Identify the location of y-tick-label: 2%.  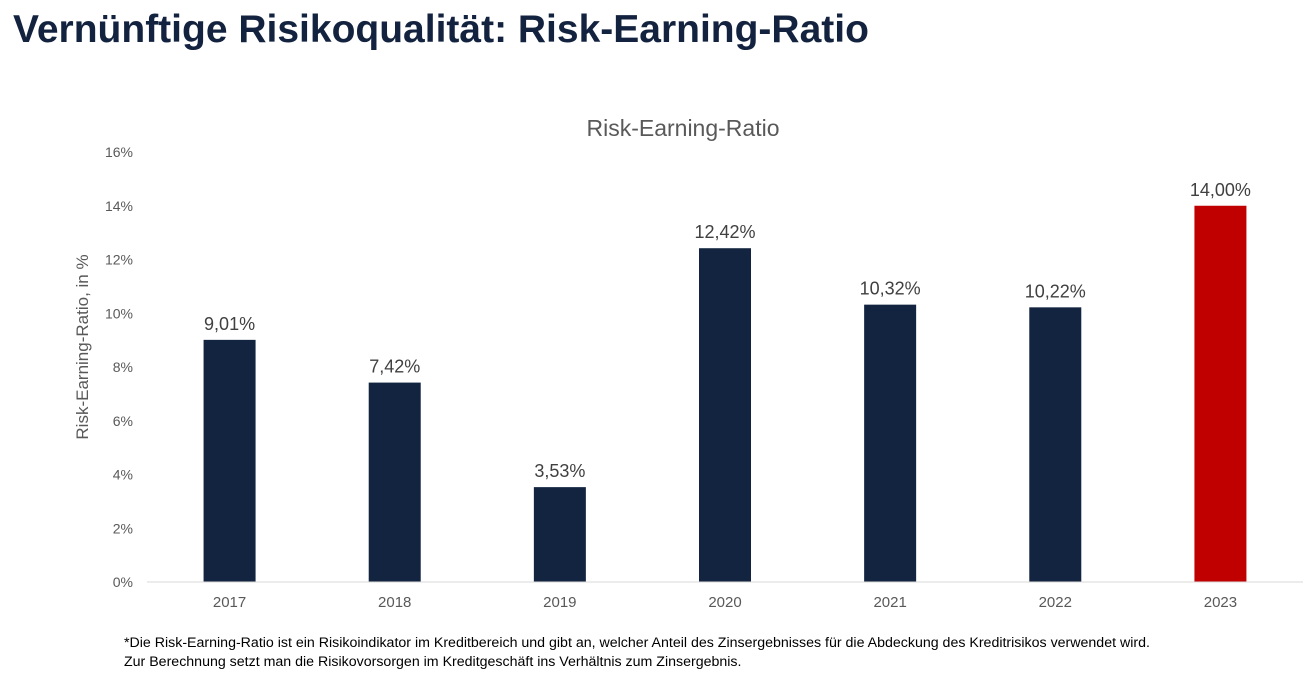
(123, 528).